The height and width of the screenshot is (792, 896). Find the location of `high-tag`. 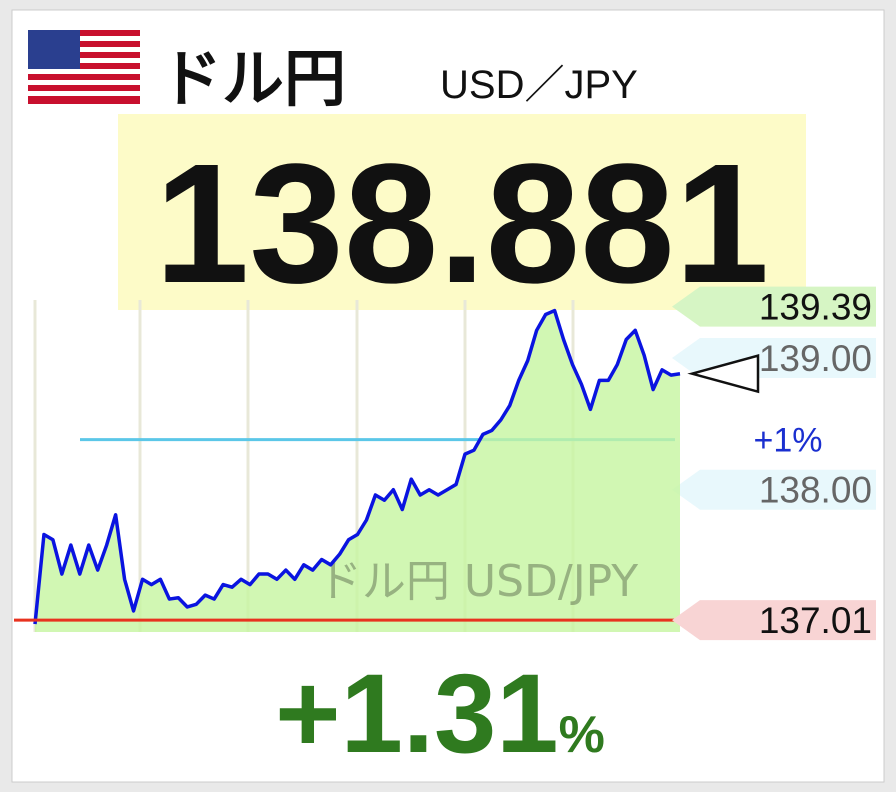

high-tag is located at coordinates (774, 306).